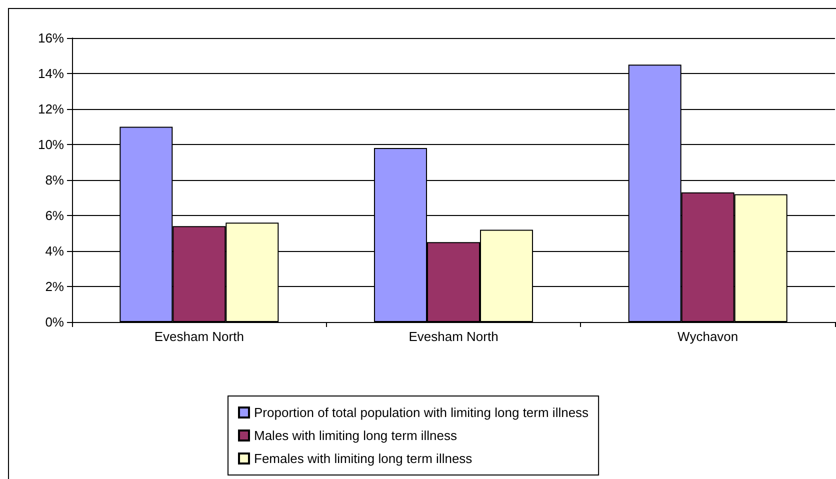  What do you see at coordinates (54, 215) in the screenshot?
I see `y-tick-label: 6%` at bounding box center [54, 215].